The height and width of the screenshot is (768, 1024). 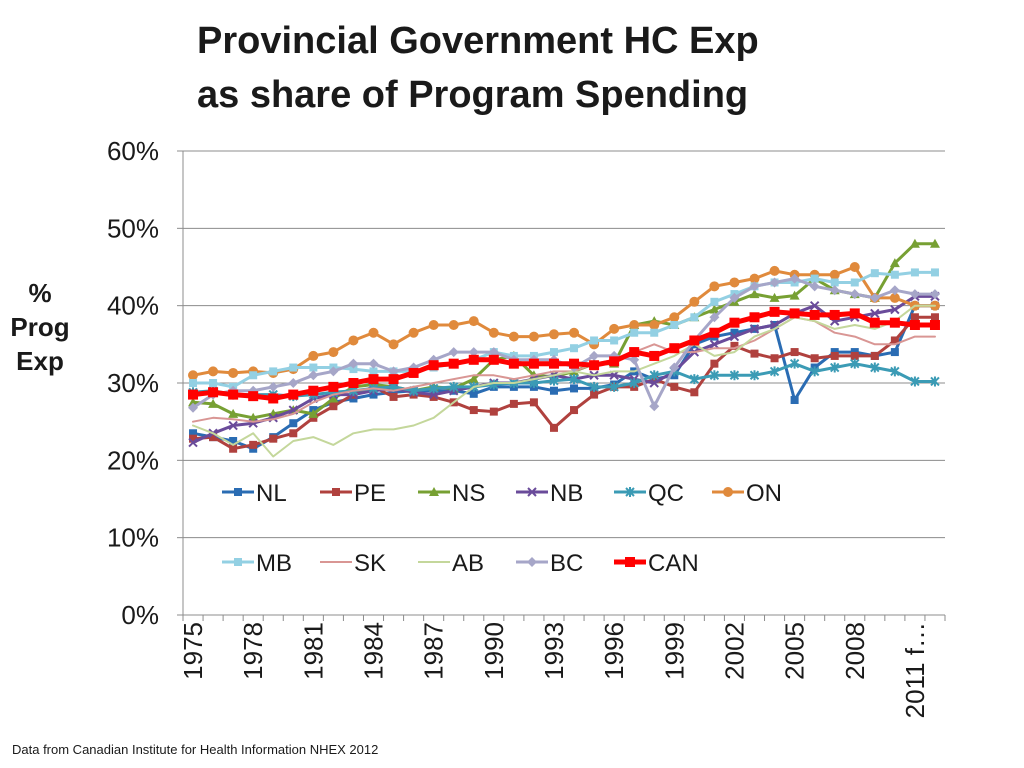 I want to click on legend-item-nl: NL, so click(x=254, y=493).